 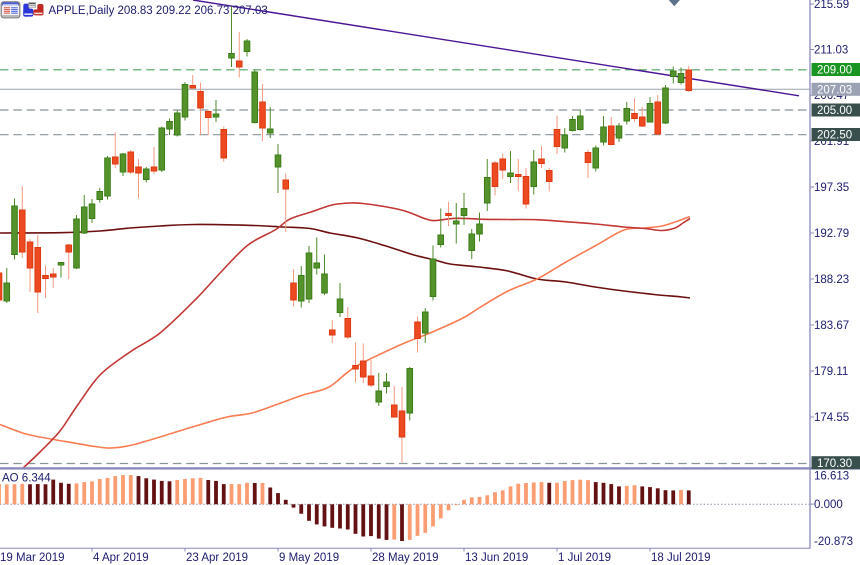 I want to click on svg-text: 13 Jun 2019, so click(x=496, y=558).